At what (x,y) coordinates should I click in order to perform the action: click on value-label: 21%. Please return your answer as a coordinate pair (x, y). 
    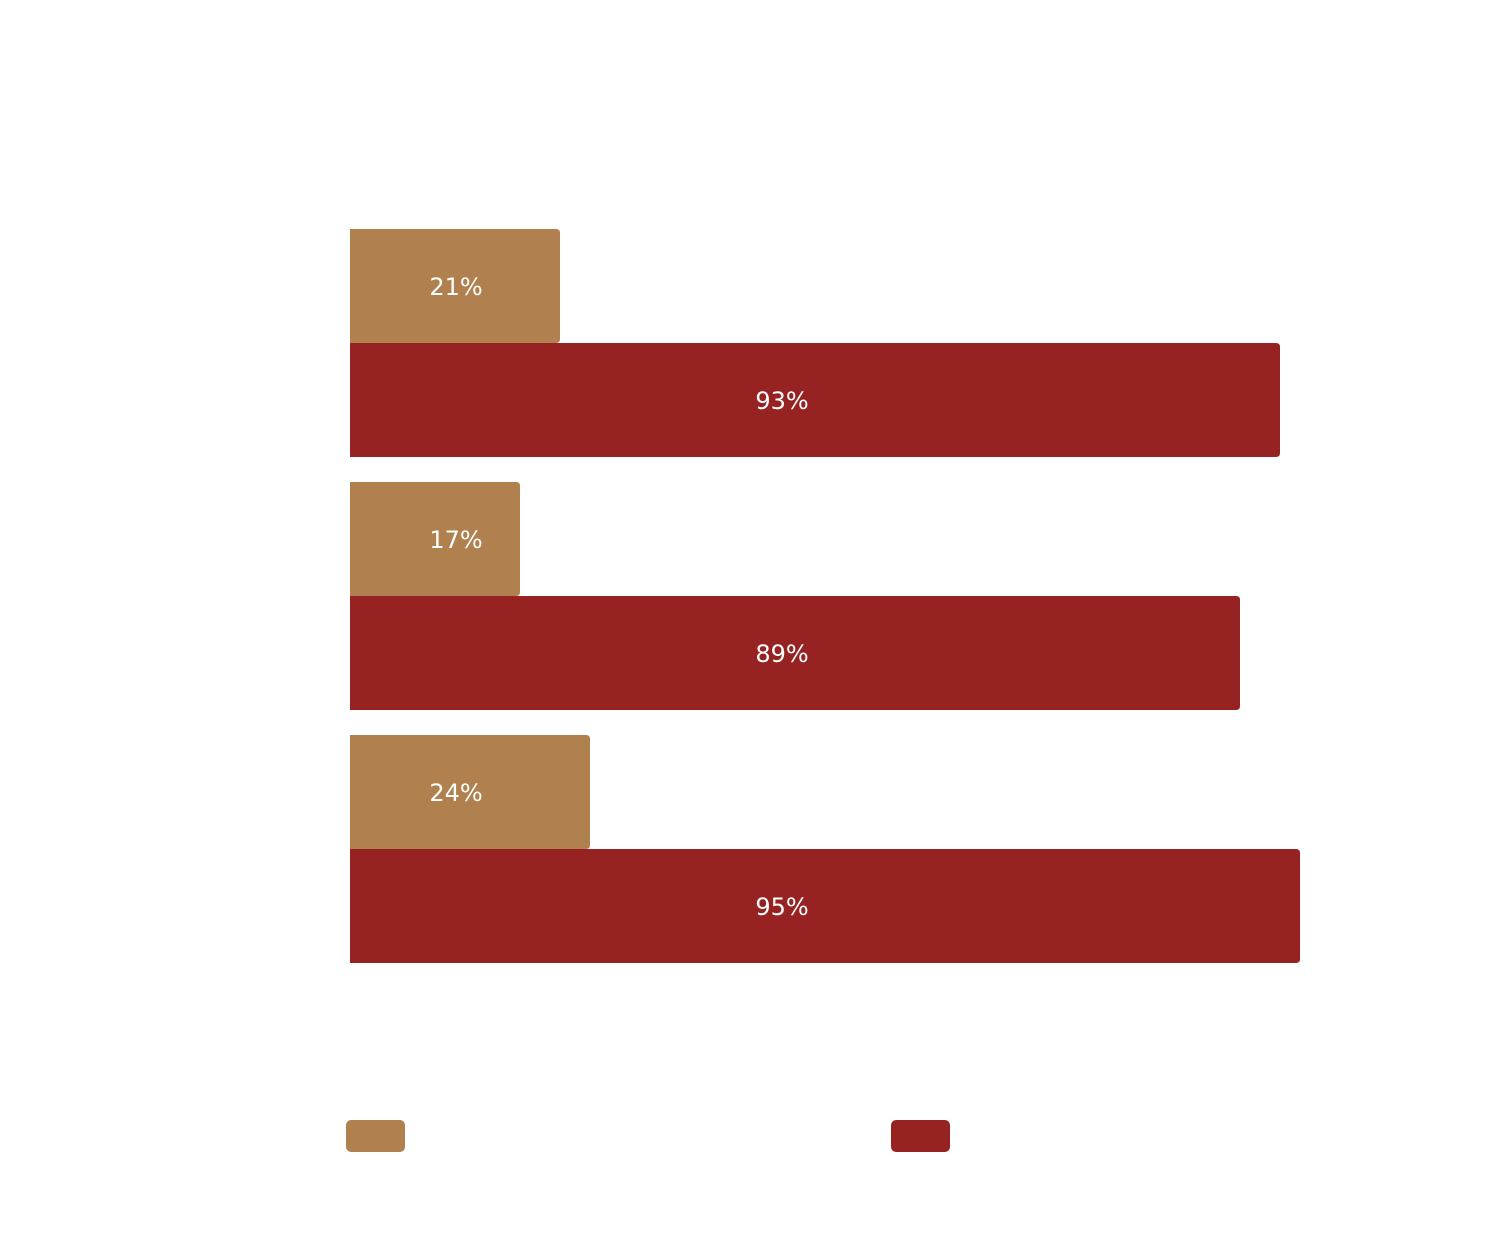
    Looking at the image, I should click on (455, 287).